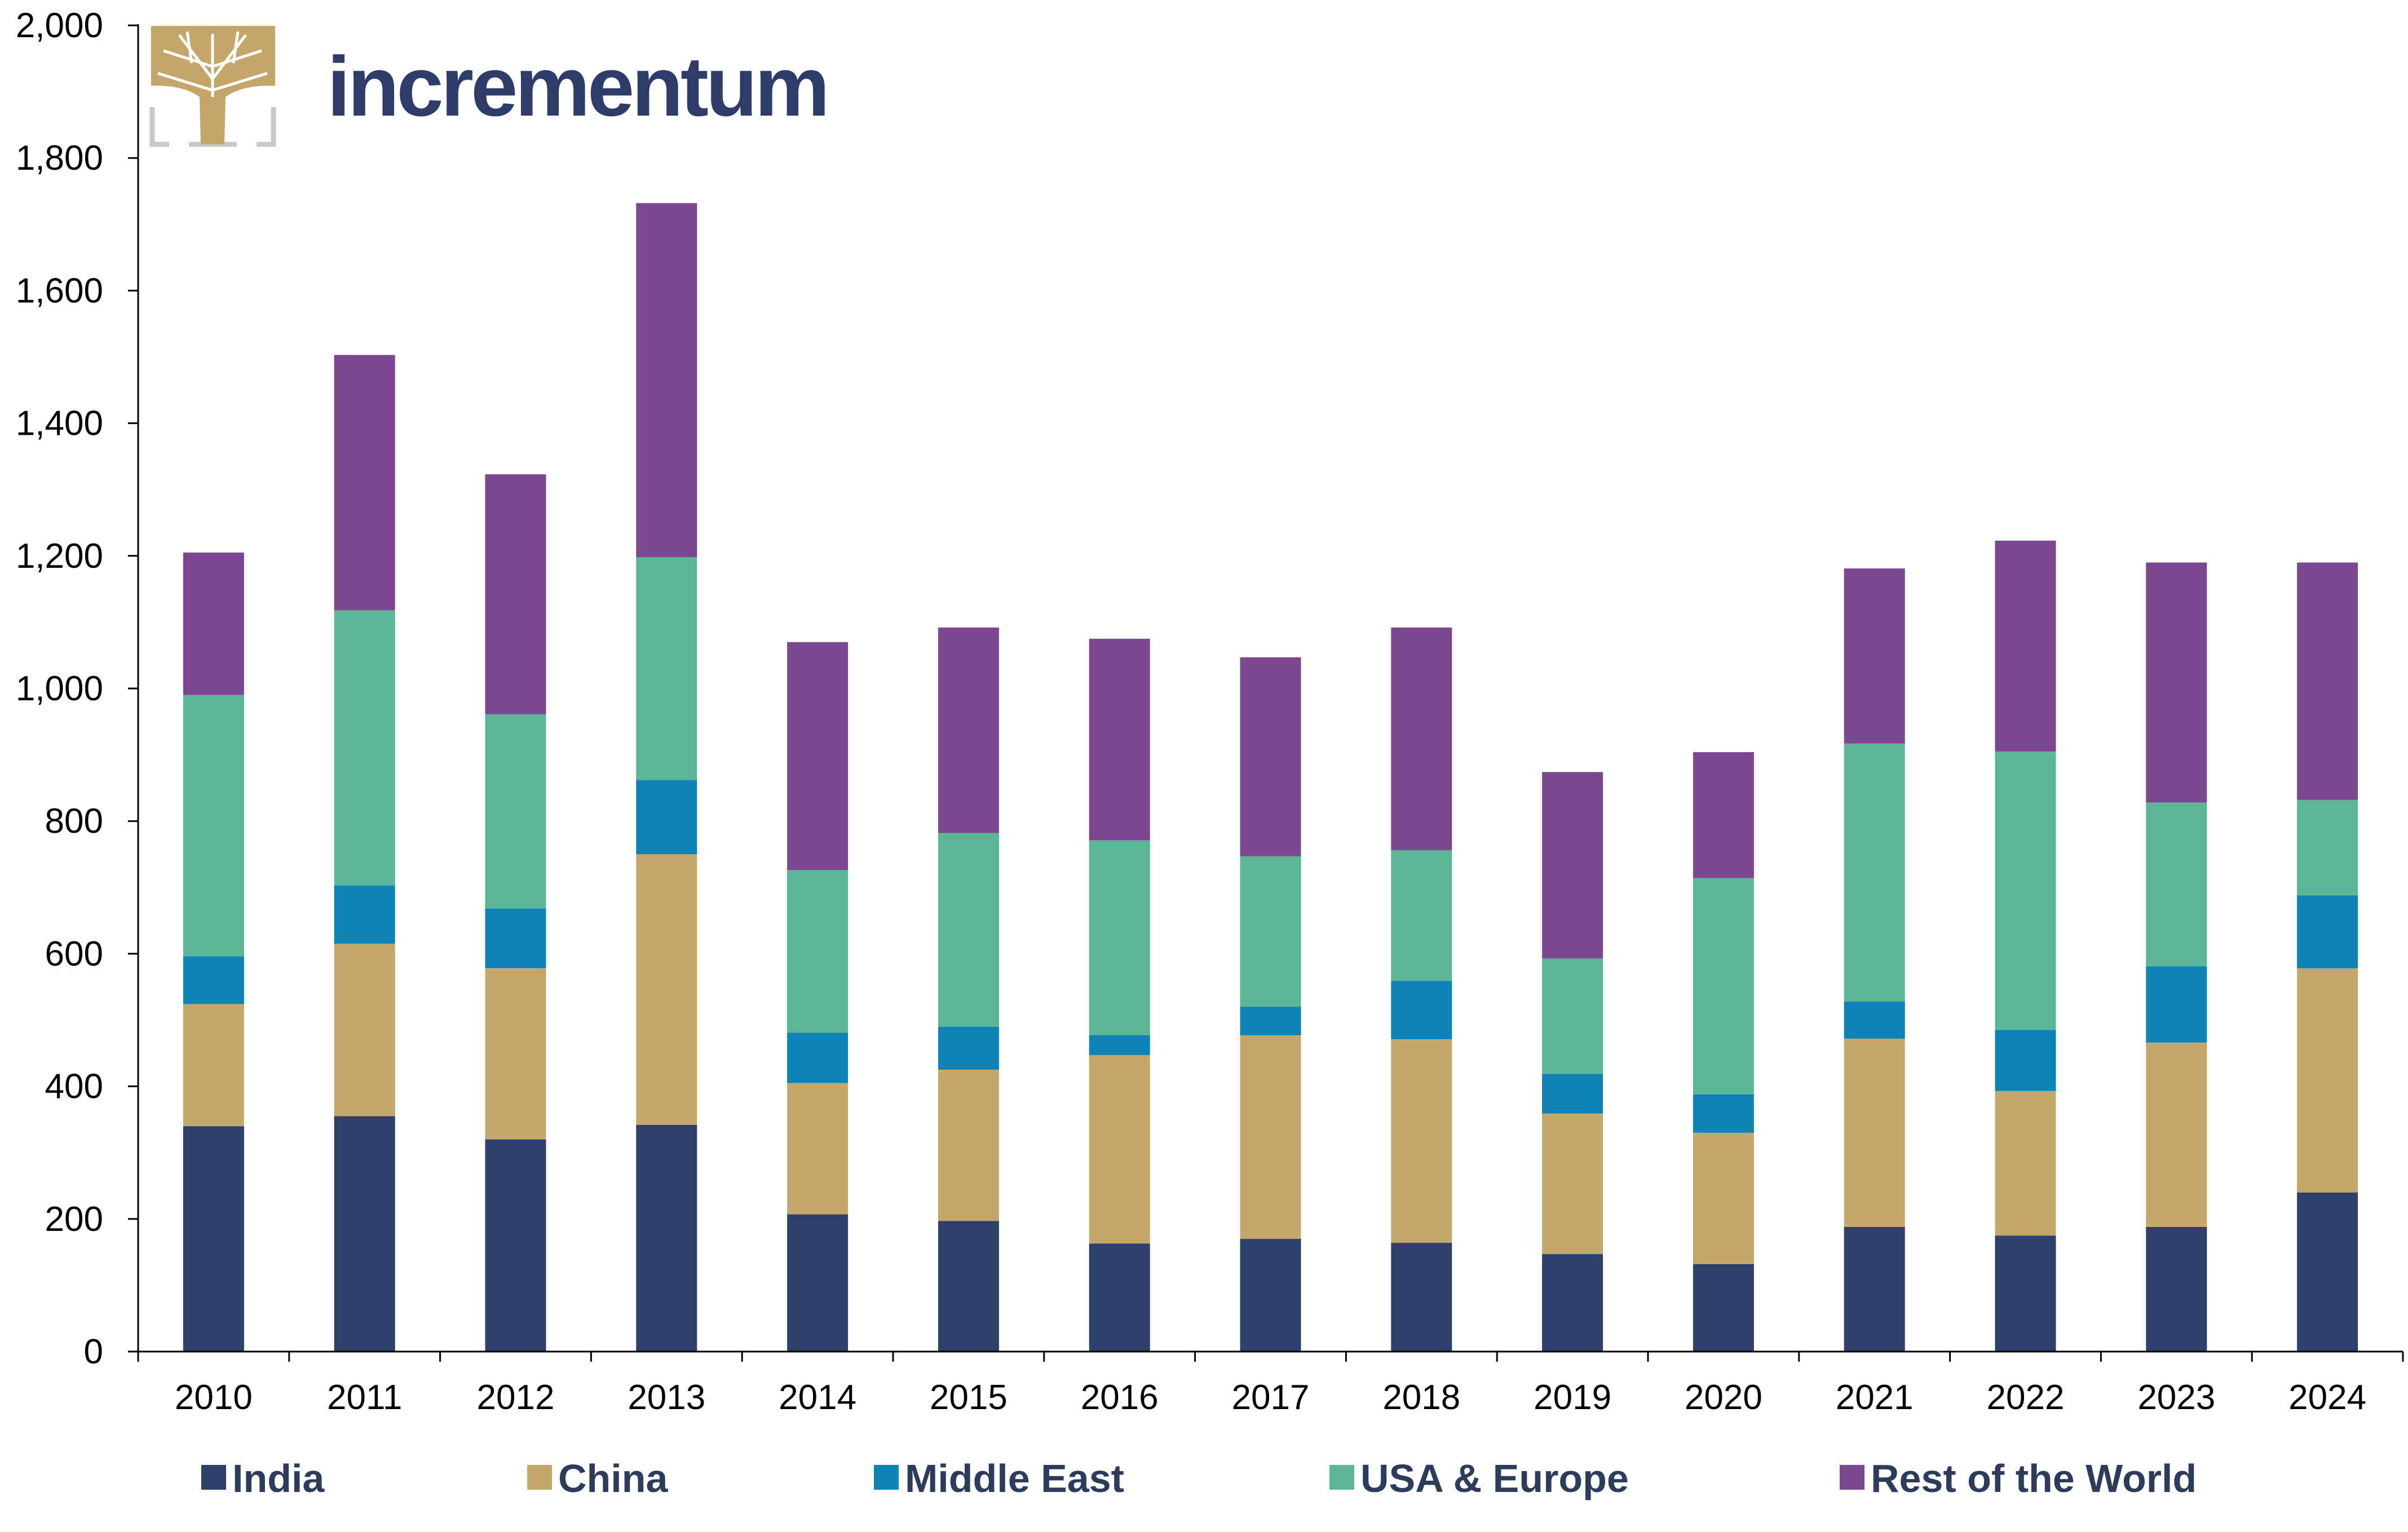 Image resolution: width=2408 pixels, height=1532 pixels. Describe the element at coordinates (2026, 646) in the screenshot. I see `bar-segment-rest-of-the-world-2022` at that location.